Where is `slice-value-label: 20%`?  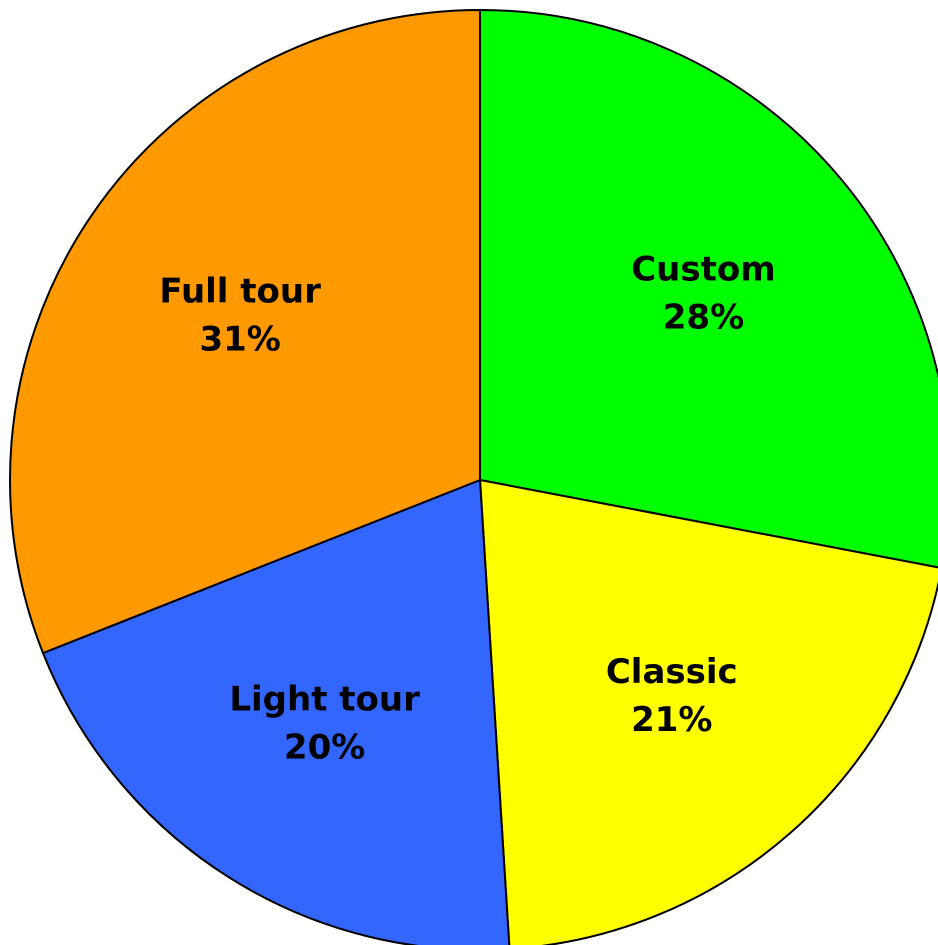 slice-value-label: 20% is located at coordinates (324, 747).